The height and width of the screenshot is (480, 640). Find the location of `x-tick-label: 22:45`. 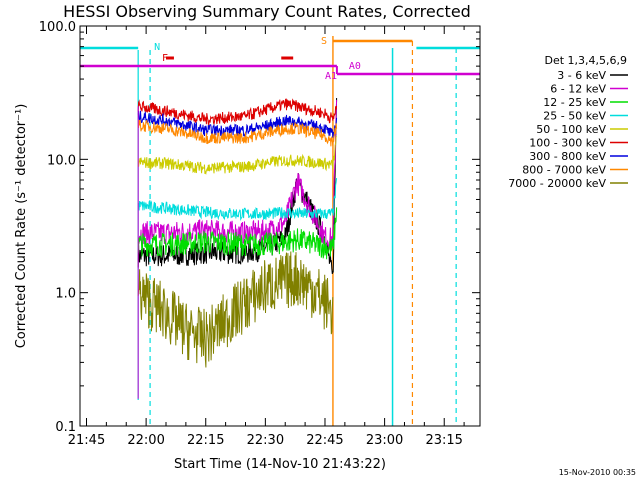

x-tick-label: 22:45 is located at coordinates (324, 440).